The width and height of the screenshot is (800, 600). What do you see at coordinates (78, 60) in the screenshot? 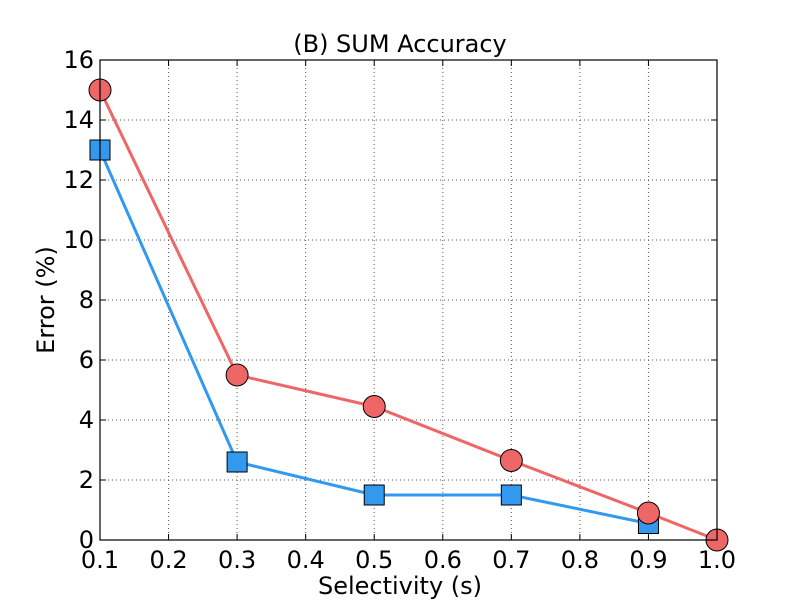
I see `y-tick-label: 16` at bounding box center [78, 60].